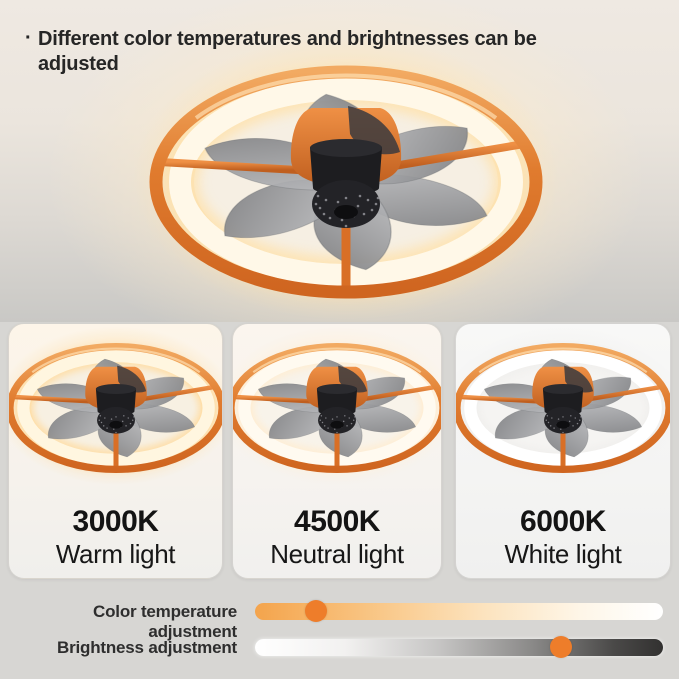 This screenshot has height=679, width=679. I want to click on color-temperature-slider-track, so click(459, 611).